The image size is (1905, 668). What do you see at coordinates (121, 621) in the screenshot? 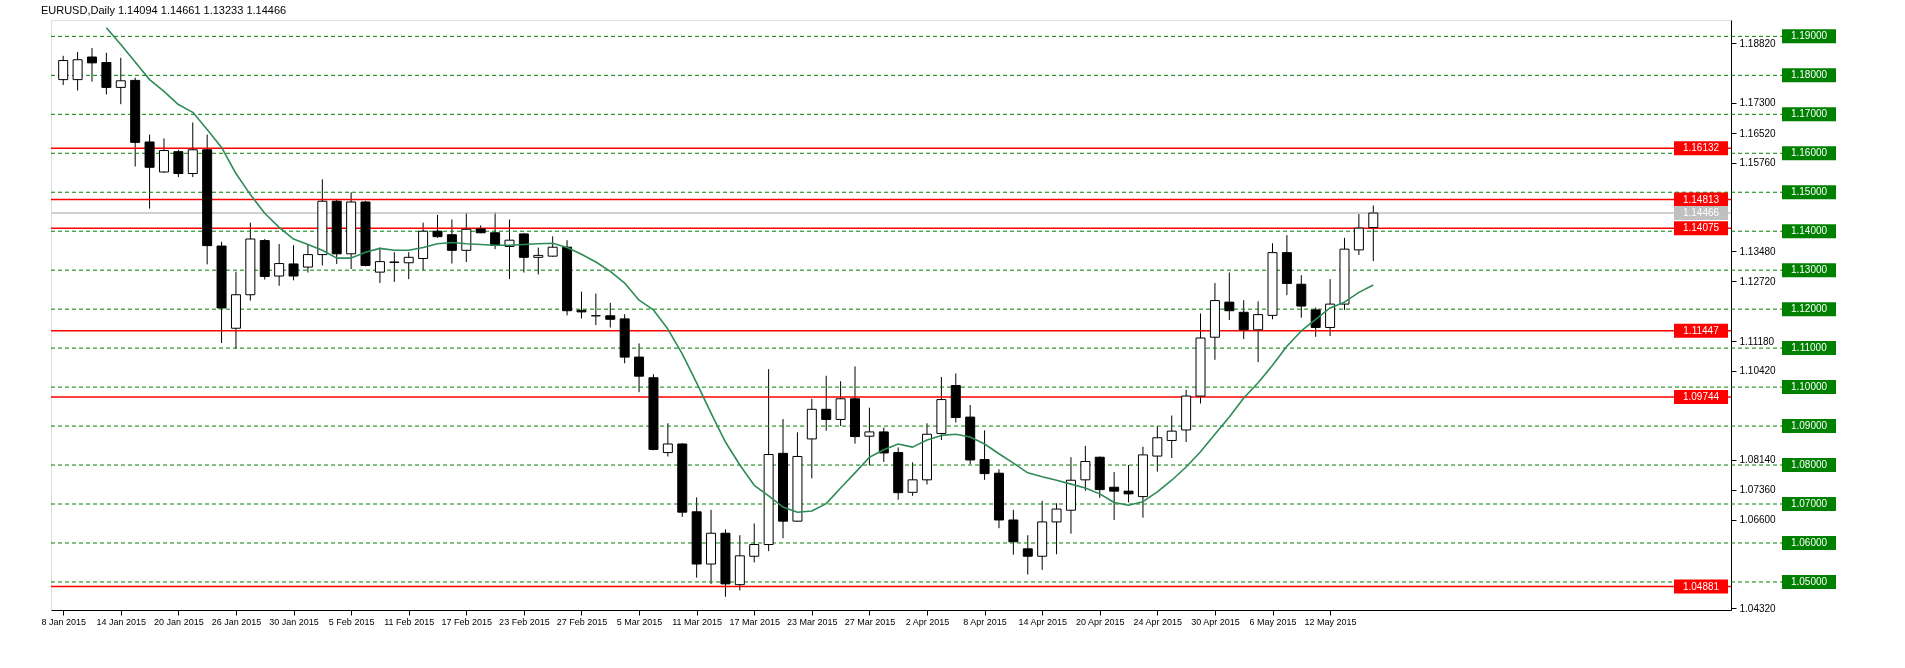
I see `x-tick-label: 14 Jan 2015` at bounding box center [121, 621].